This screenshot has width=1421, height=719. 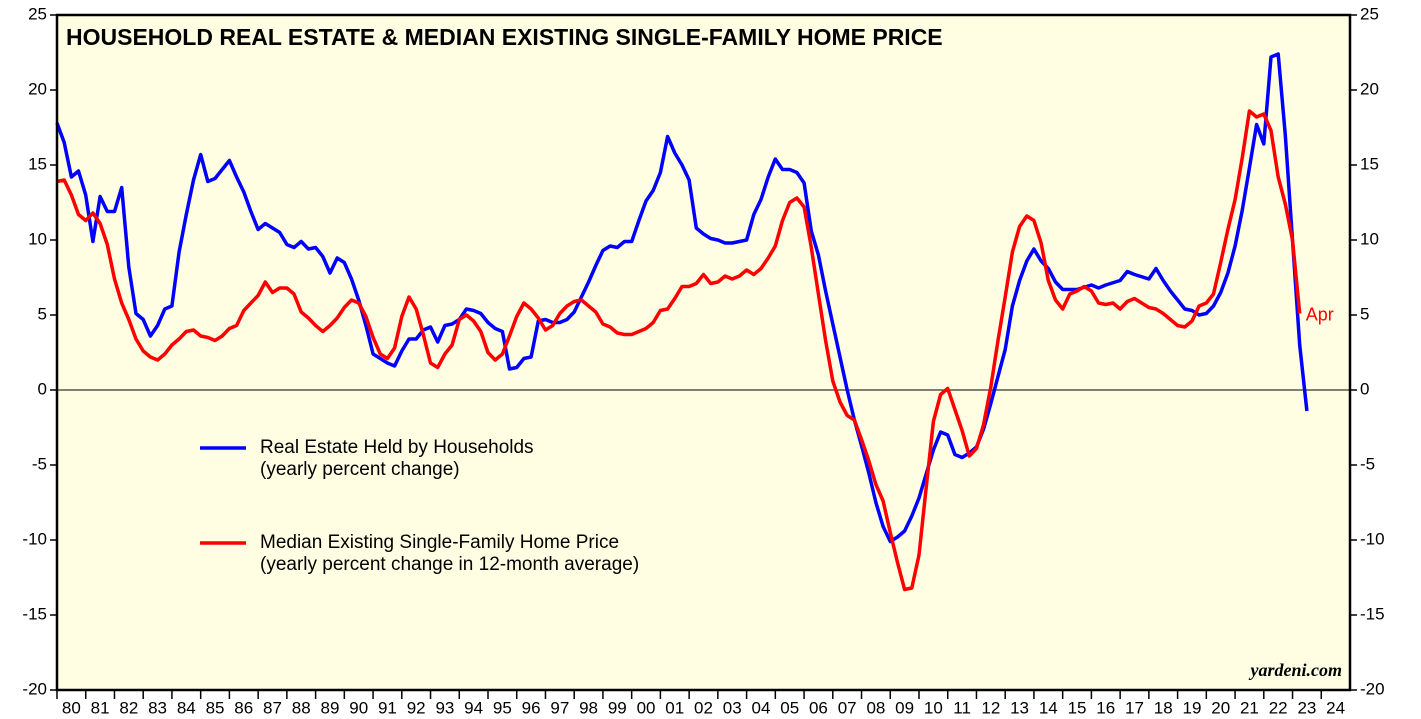 What do you see at coordinates (904, 707) in the screenshot?
I see `x-tick-label: 09` at bounding box center [904, 707].